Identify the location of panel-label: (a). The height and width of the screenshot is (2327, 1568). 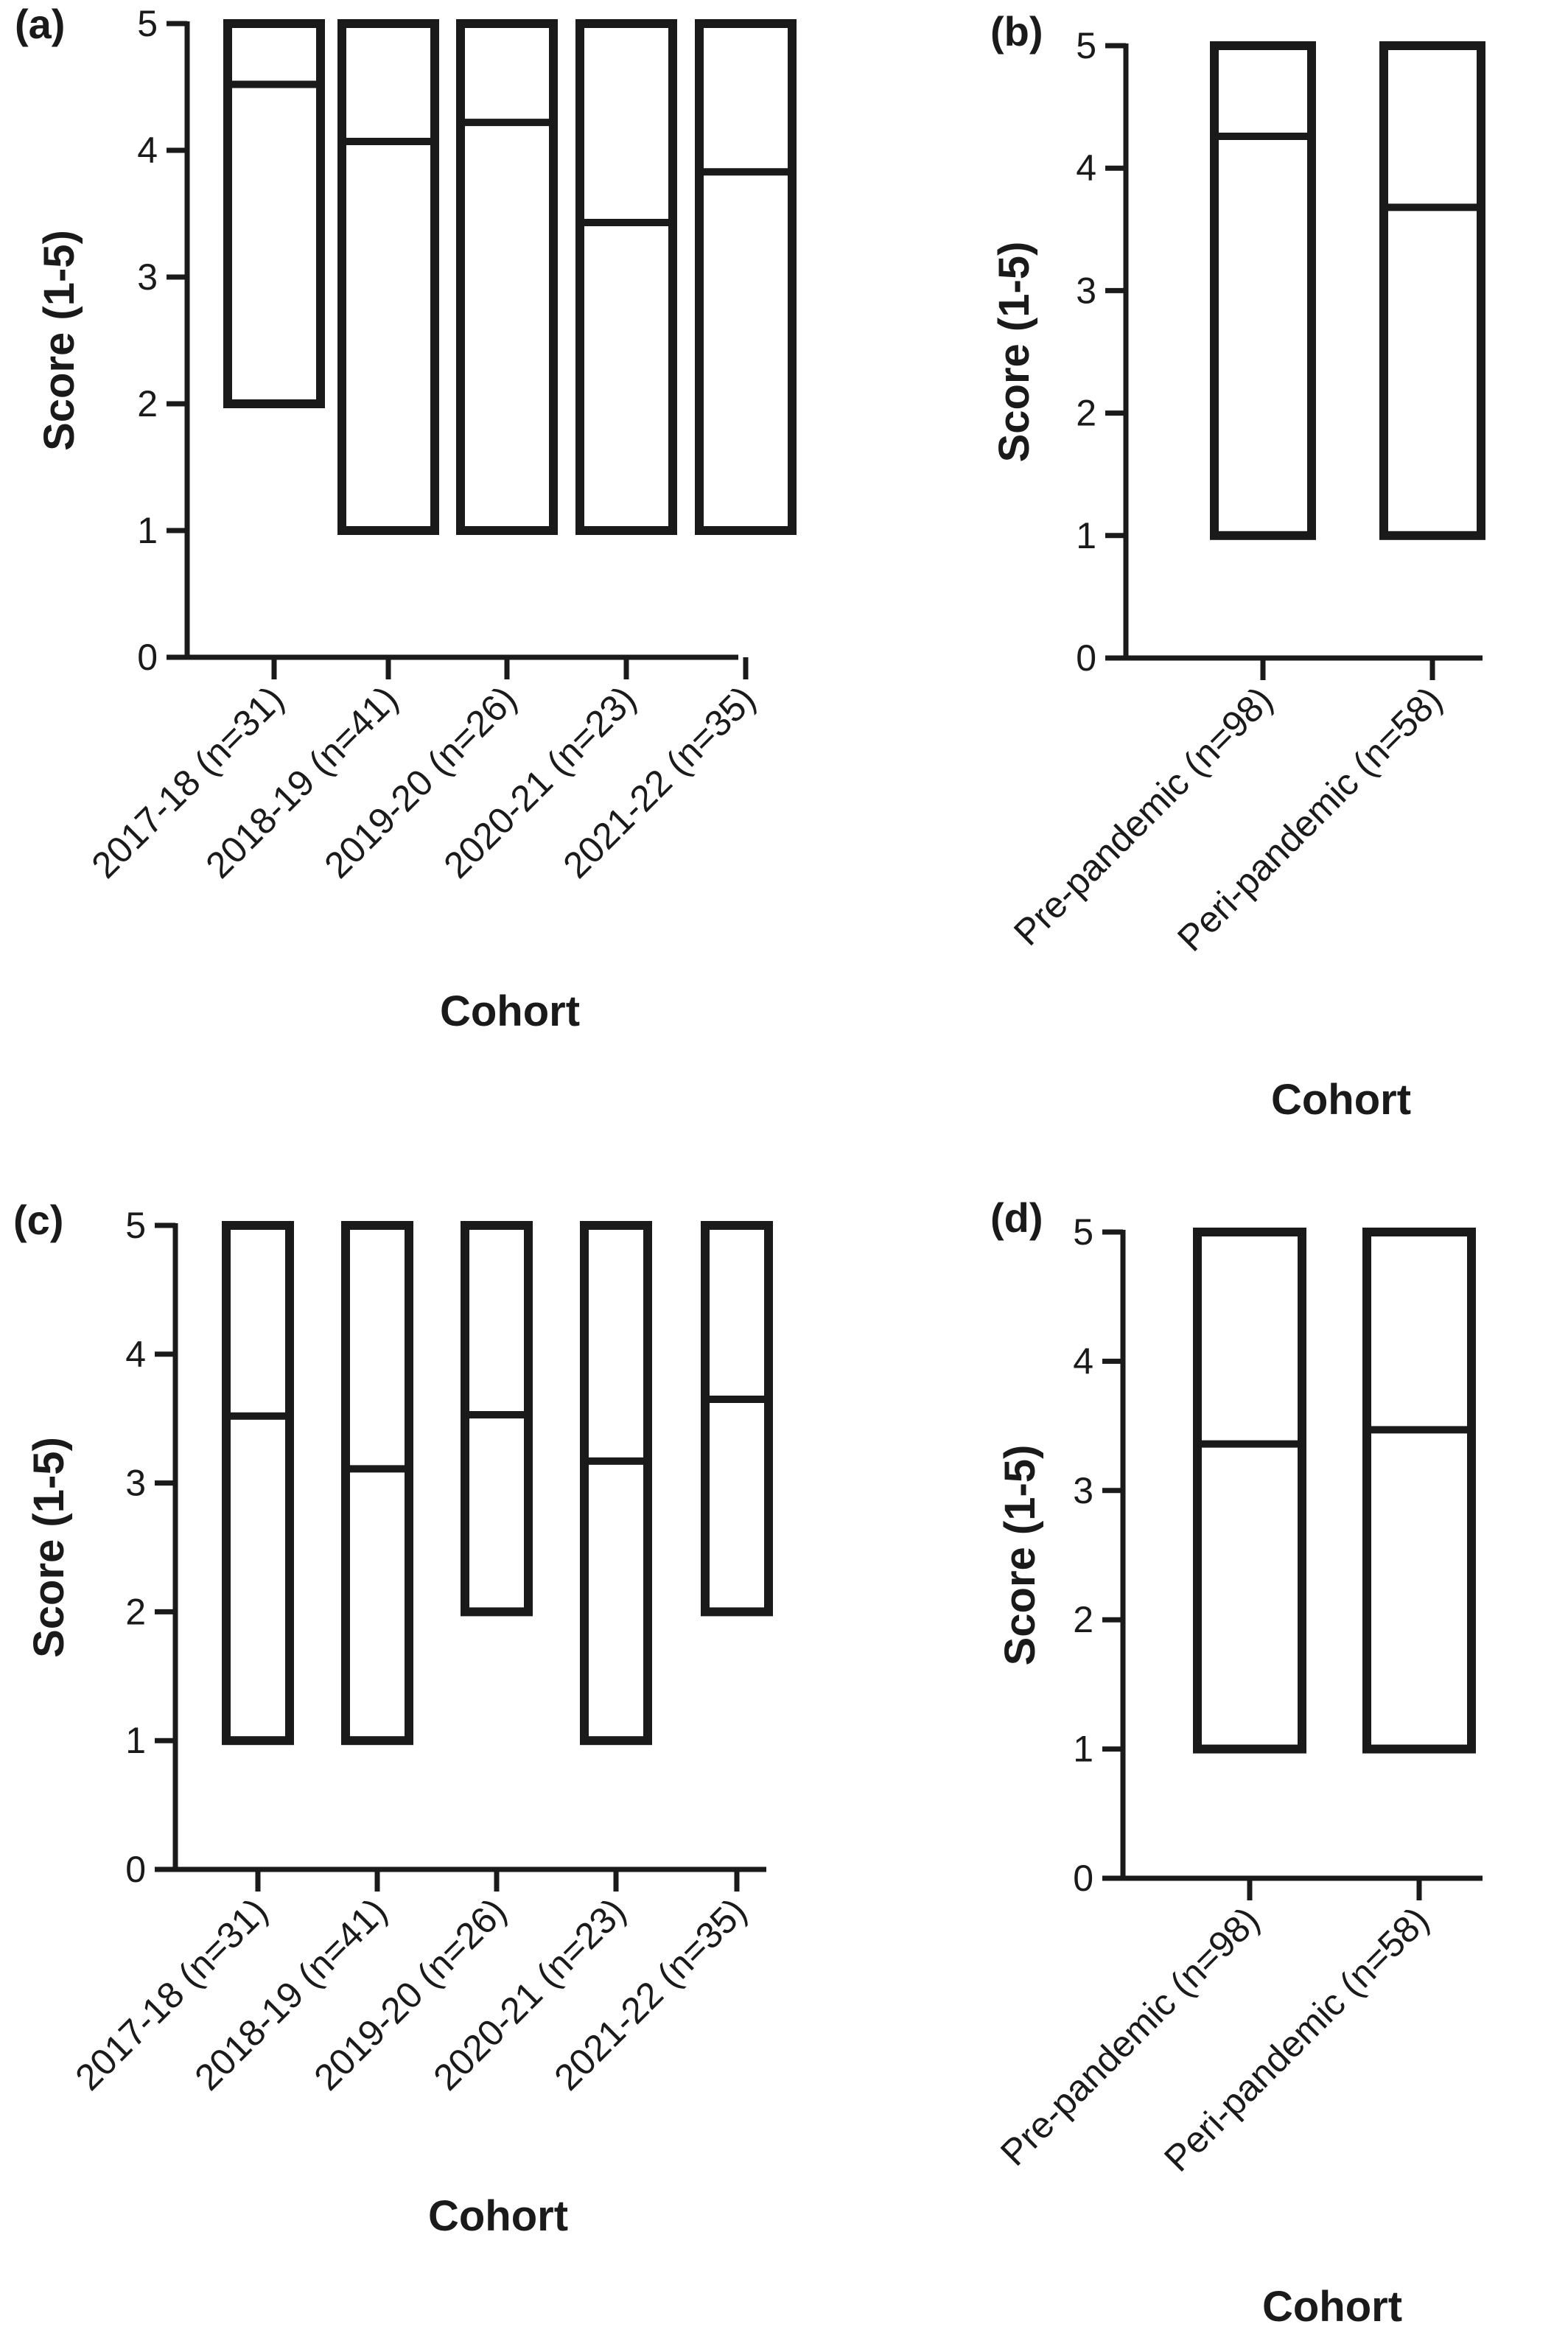
(40, 24).